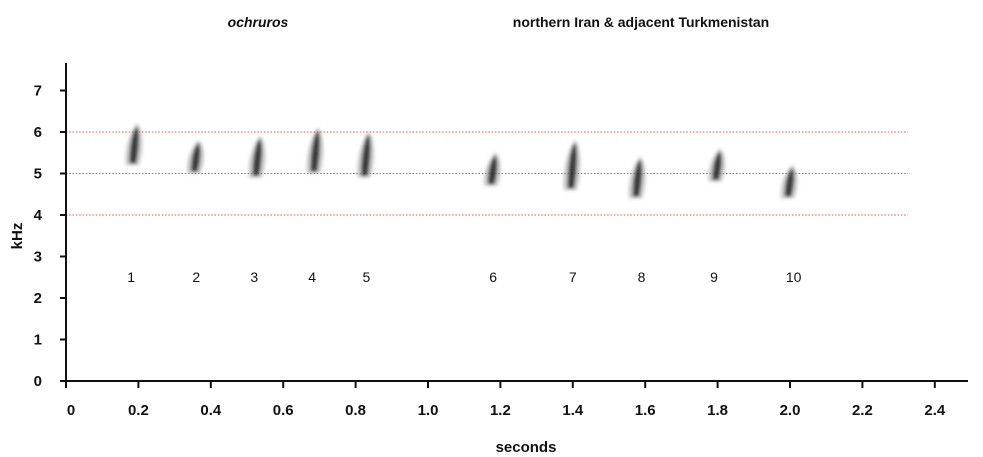 The image size is (983, 457). I want to click on y-tick-label: 1, so click(38, 340).